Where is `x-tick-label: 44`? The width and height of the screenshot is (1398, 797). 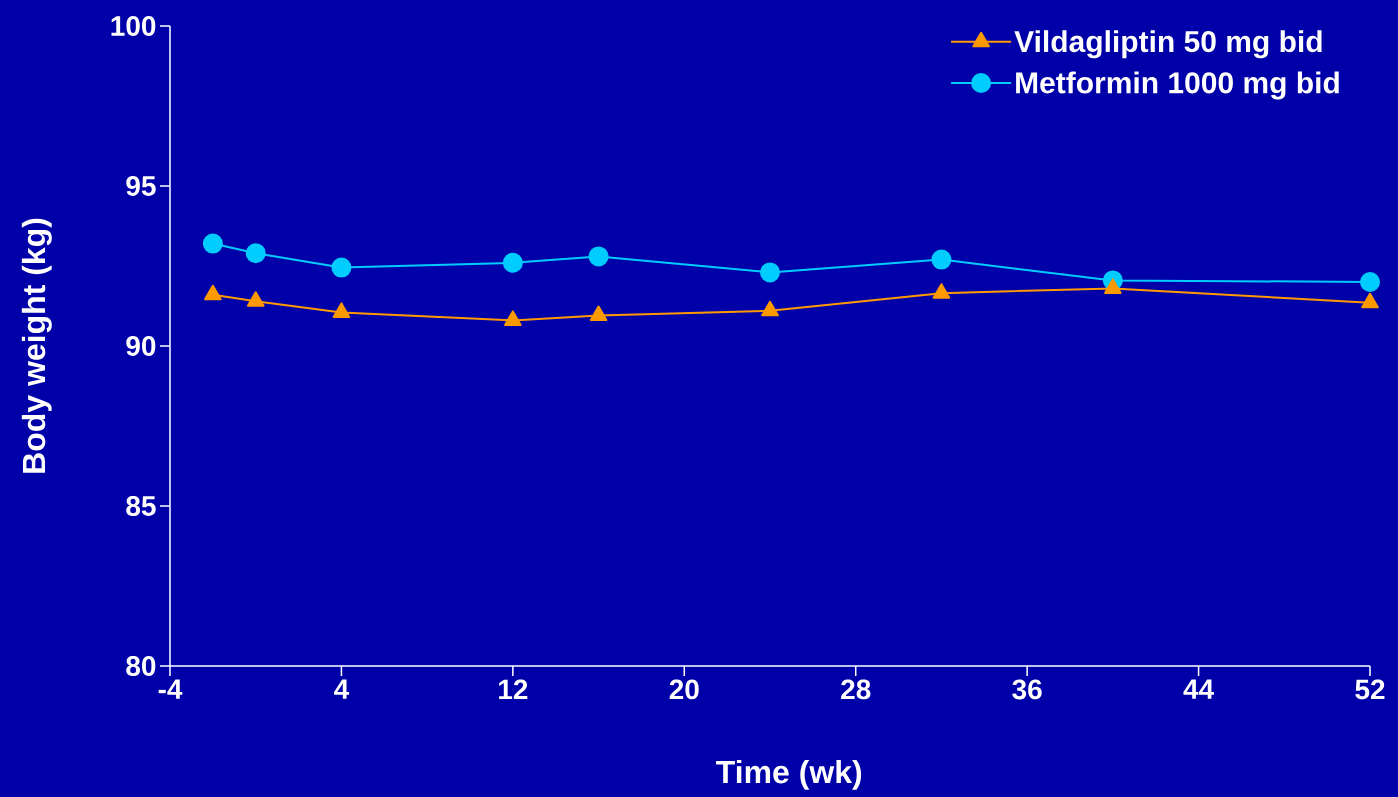 x-tick-label: 44 is located at coordinates (1198, 689).